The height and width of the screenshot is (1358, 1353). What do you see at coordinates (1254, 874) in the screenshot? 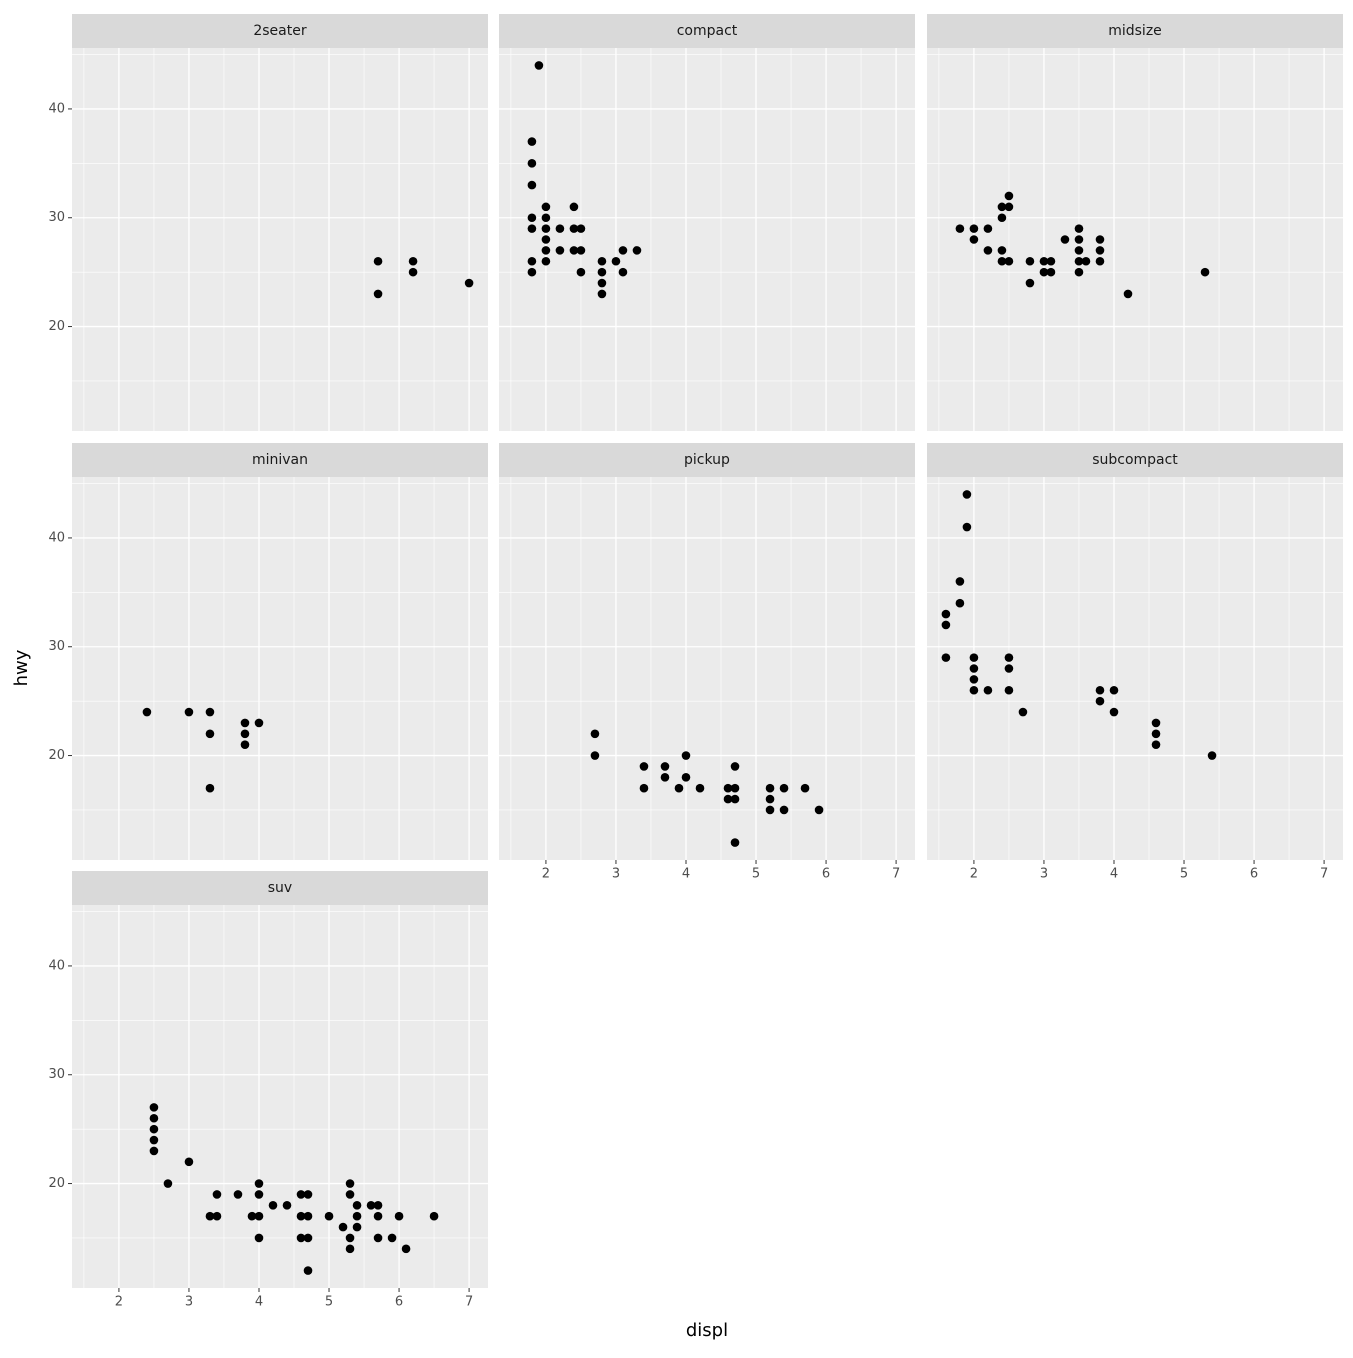
I see `x-tick-label: 6` at bounding box center [1254, 874].